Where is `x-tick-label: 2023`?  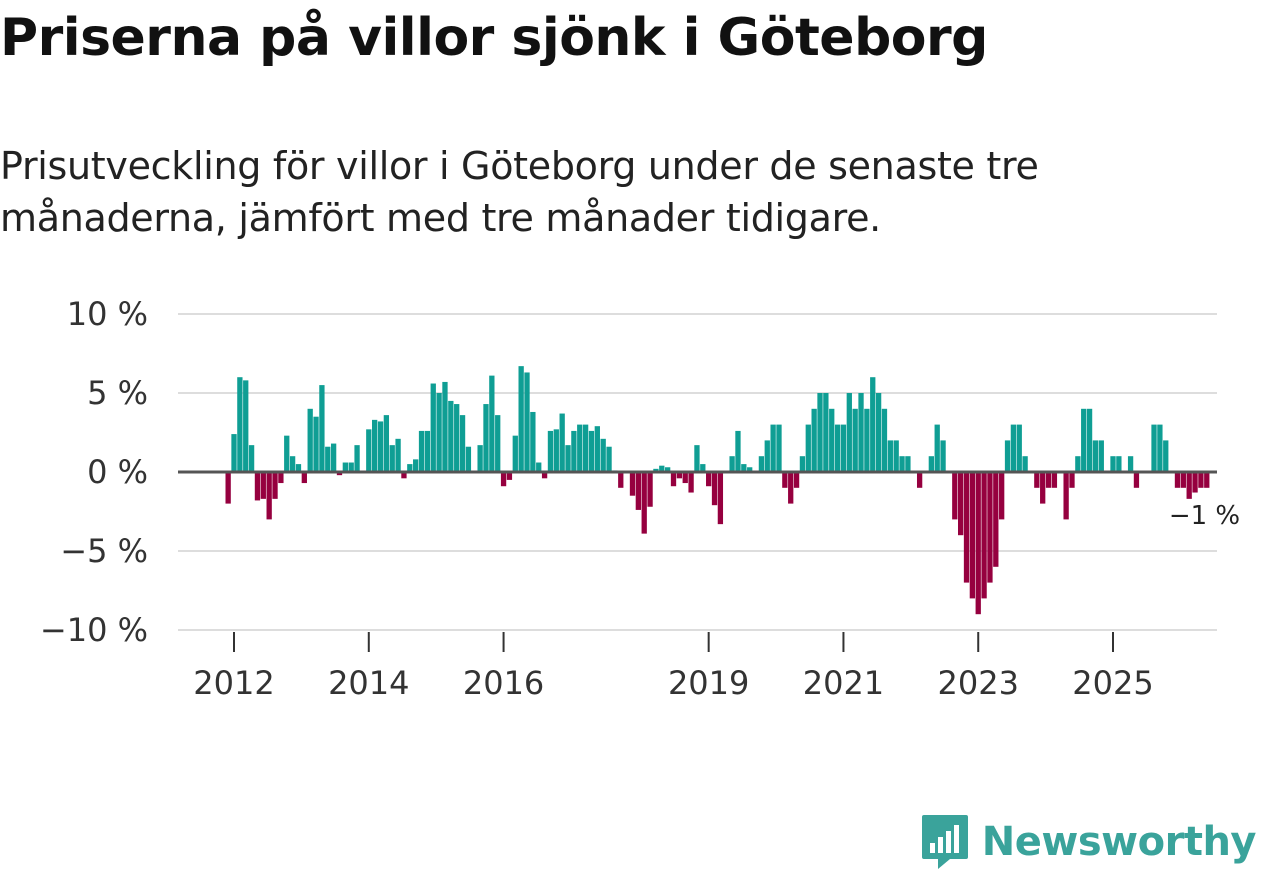 x-tick-label: 2023 is located at coordinates (978, 683).